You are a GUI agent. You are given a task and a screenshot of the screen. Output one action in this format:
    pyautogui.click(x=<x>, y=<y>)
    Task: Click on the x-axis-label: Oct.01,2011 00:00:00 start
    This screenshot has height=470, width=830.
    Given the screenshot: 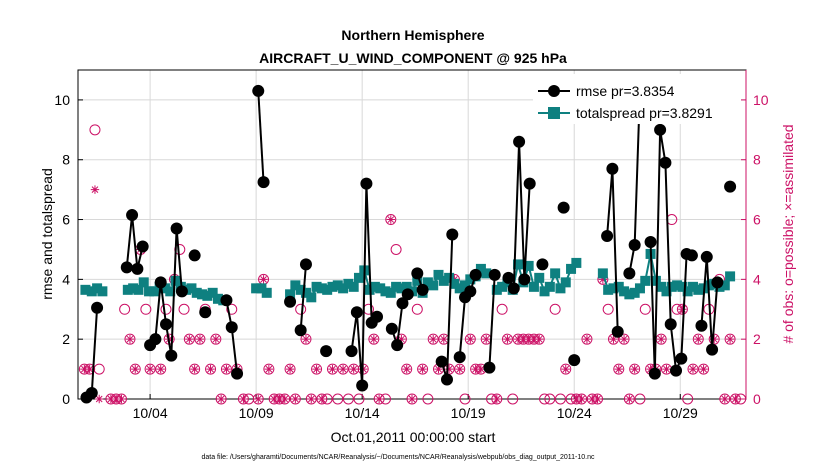 What is the action you would take?
    pyautogui.click(x=413, y=437)
    